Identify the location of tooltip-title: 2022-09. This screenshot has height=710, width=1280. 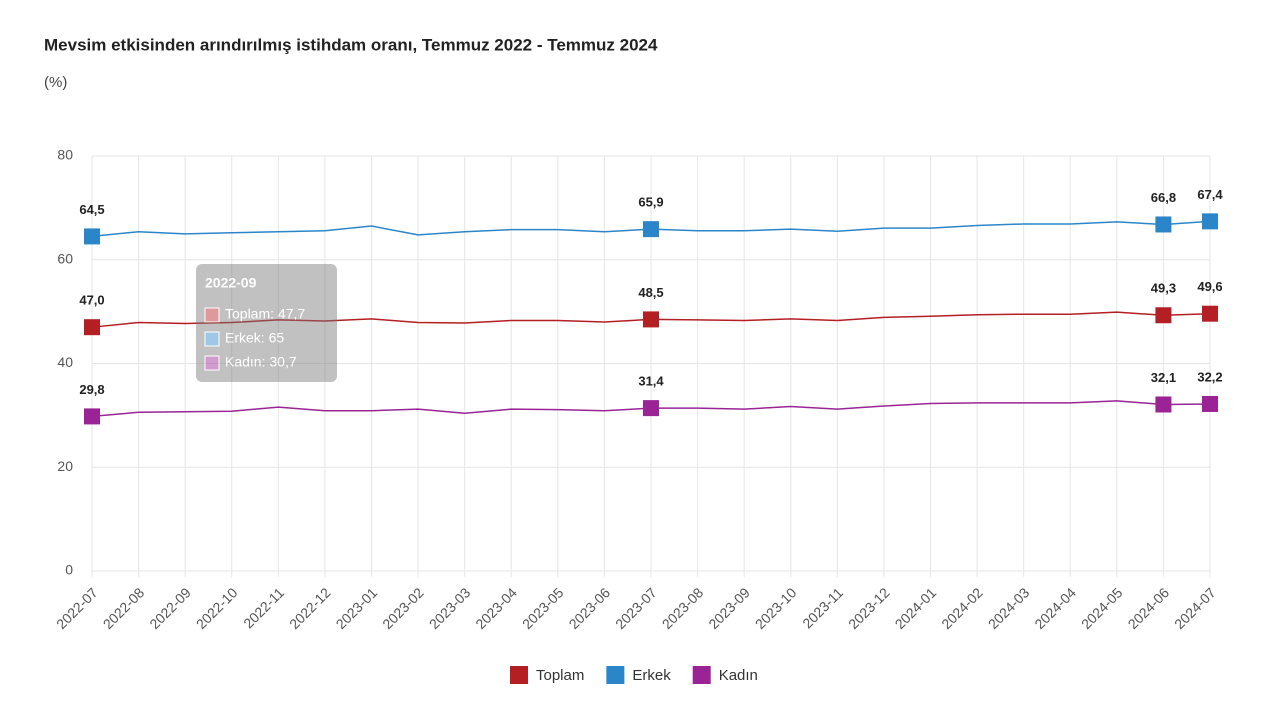
(231, 283).